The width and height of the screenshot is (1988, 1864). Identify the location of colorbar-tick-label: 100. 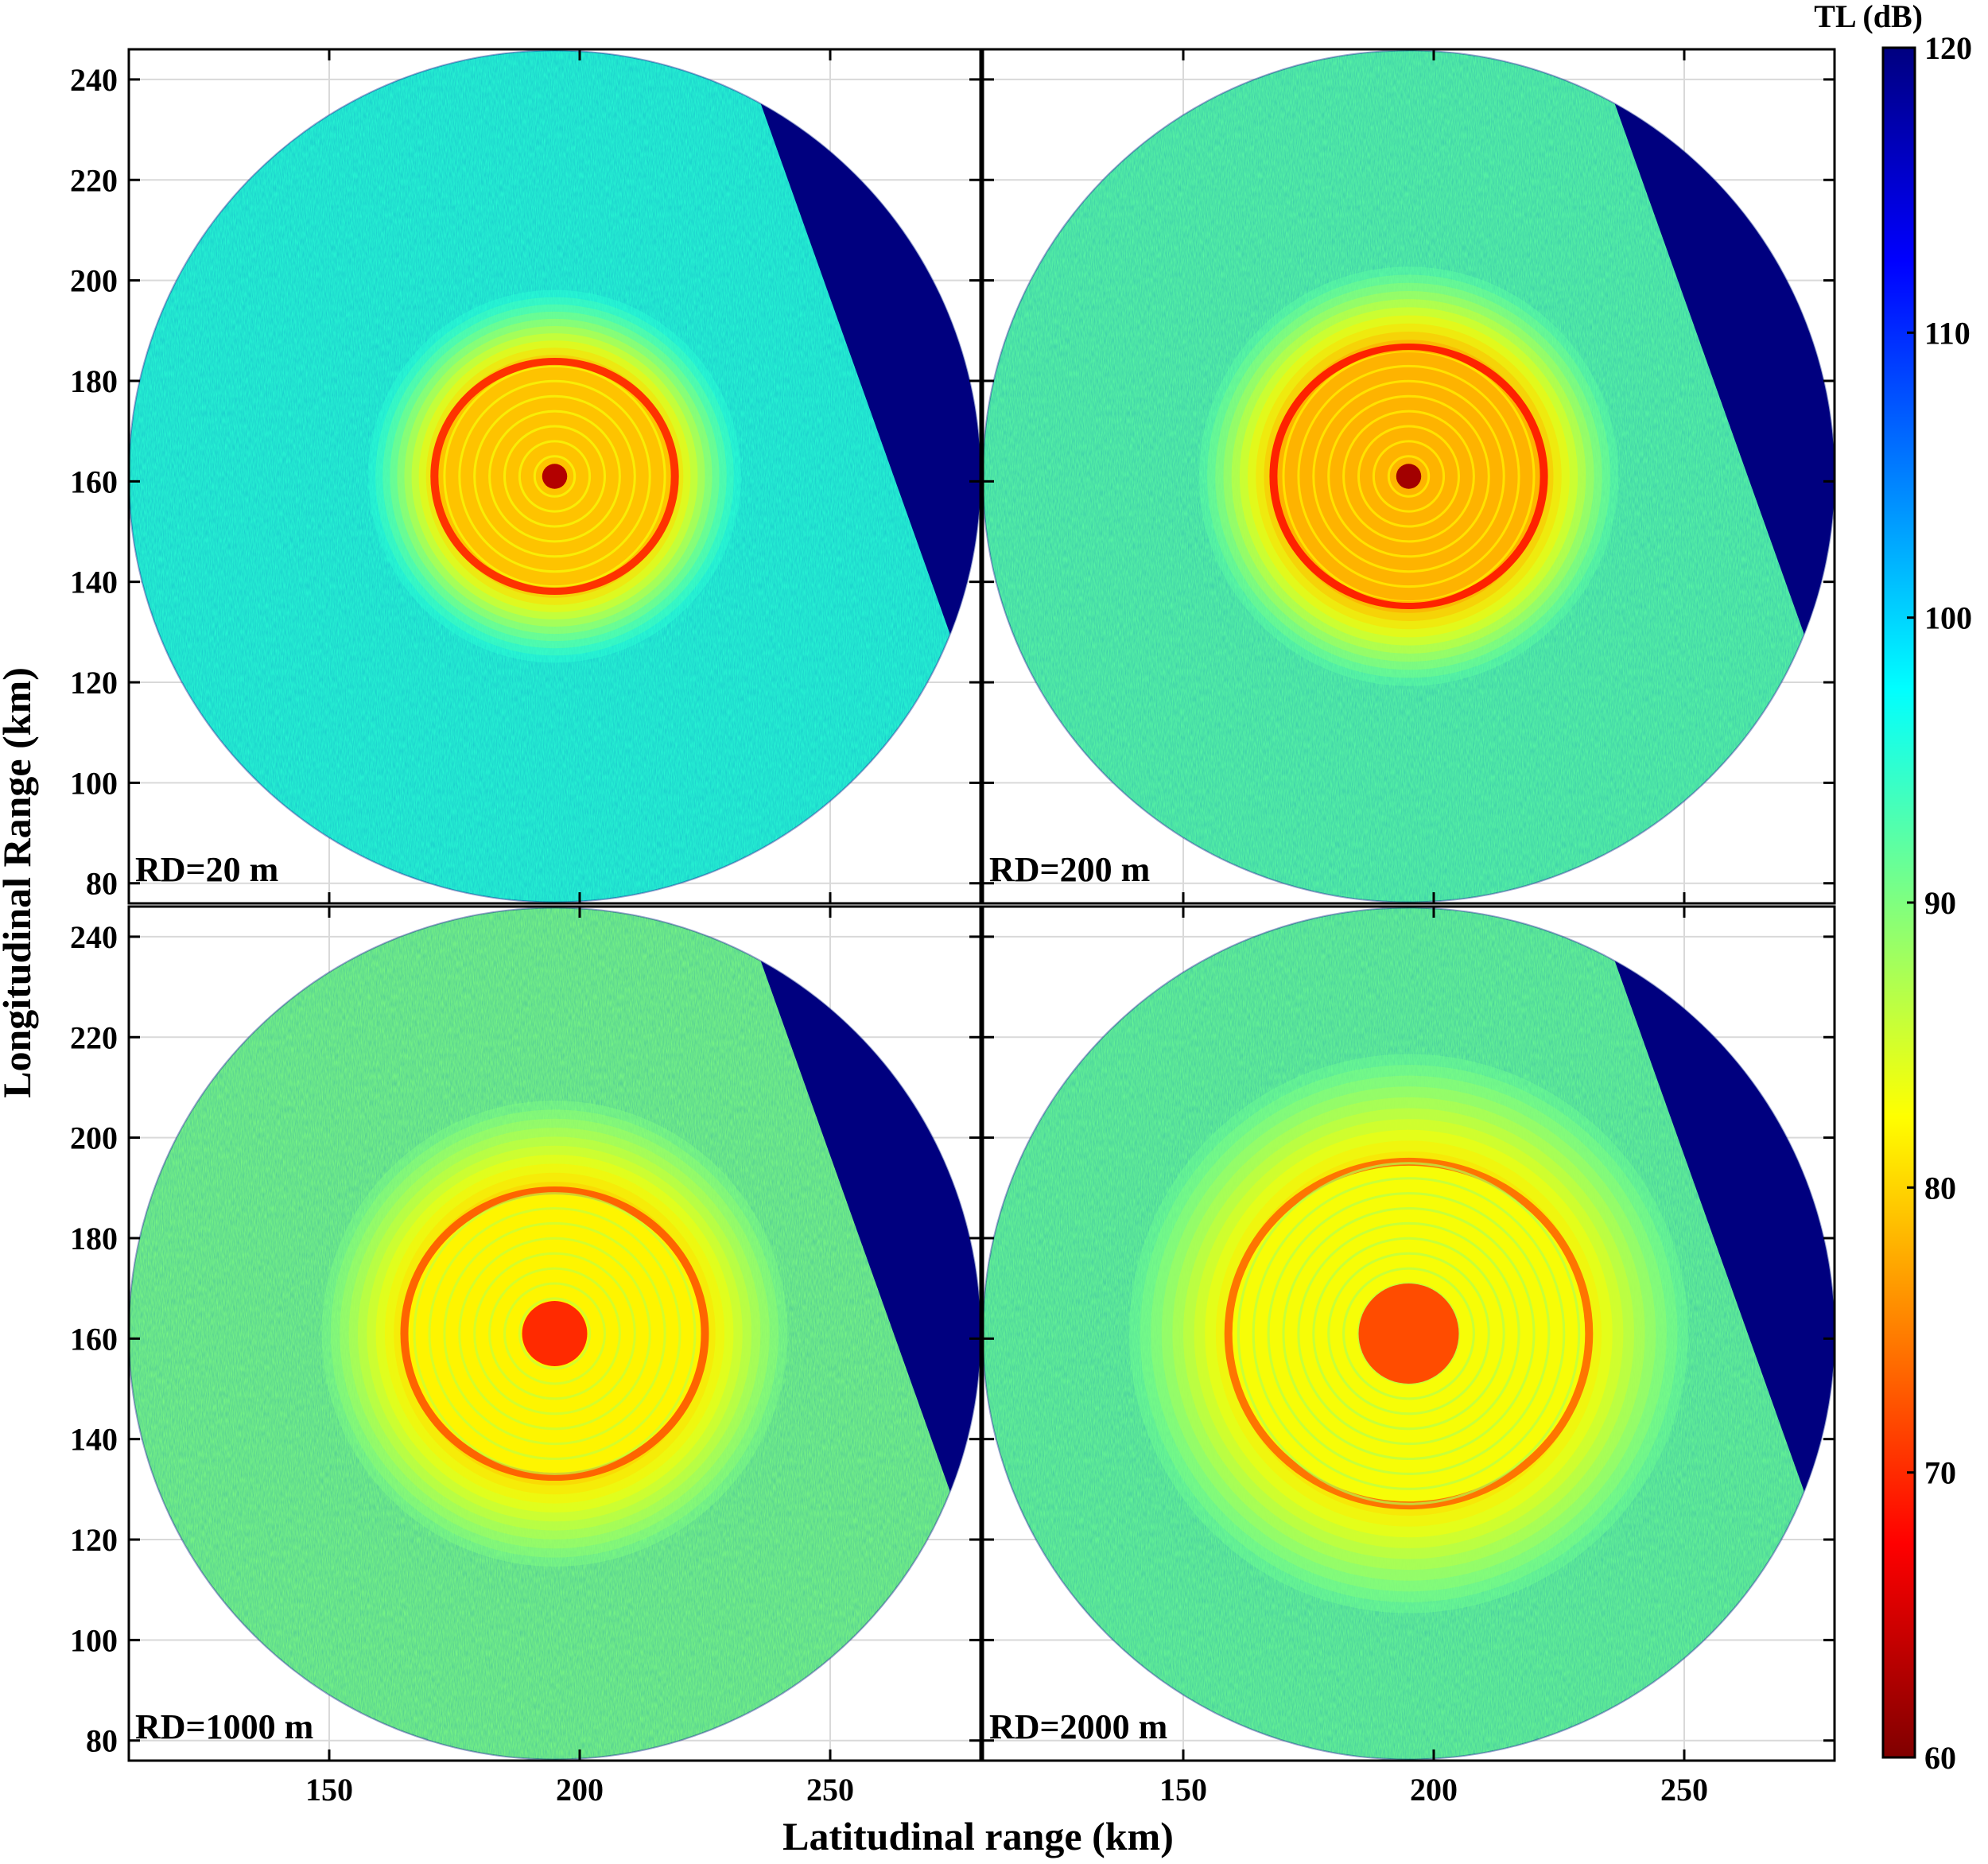
(1948, 618).